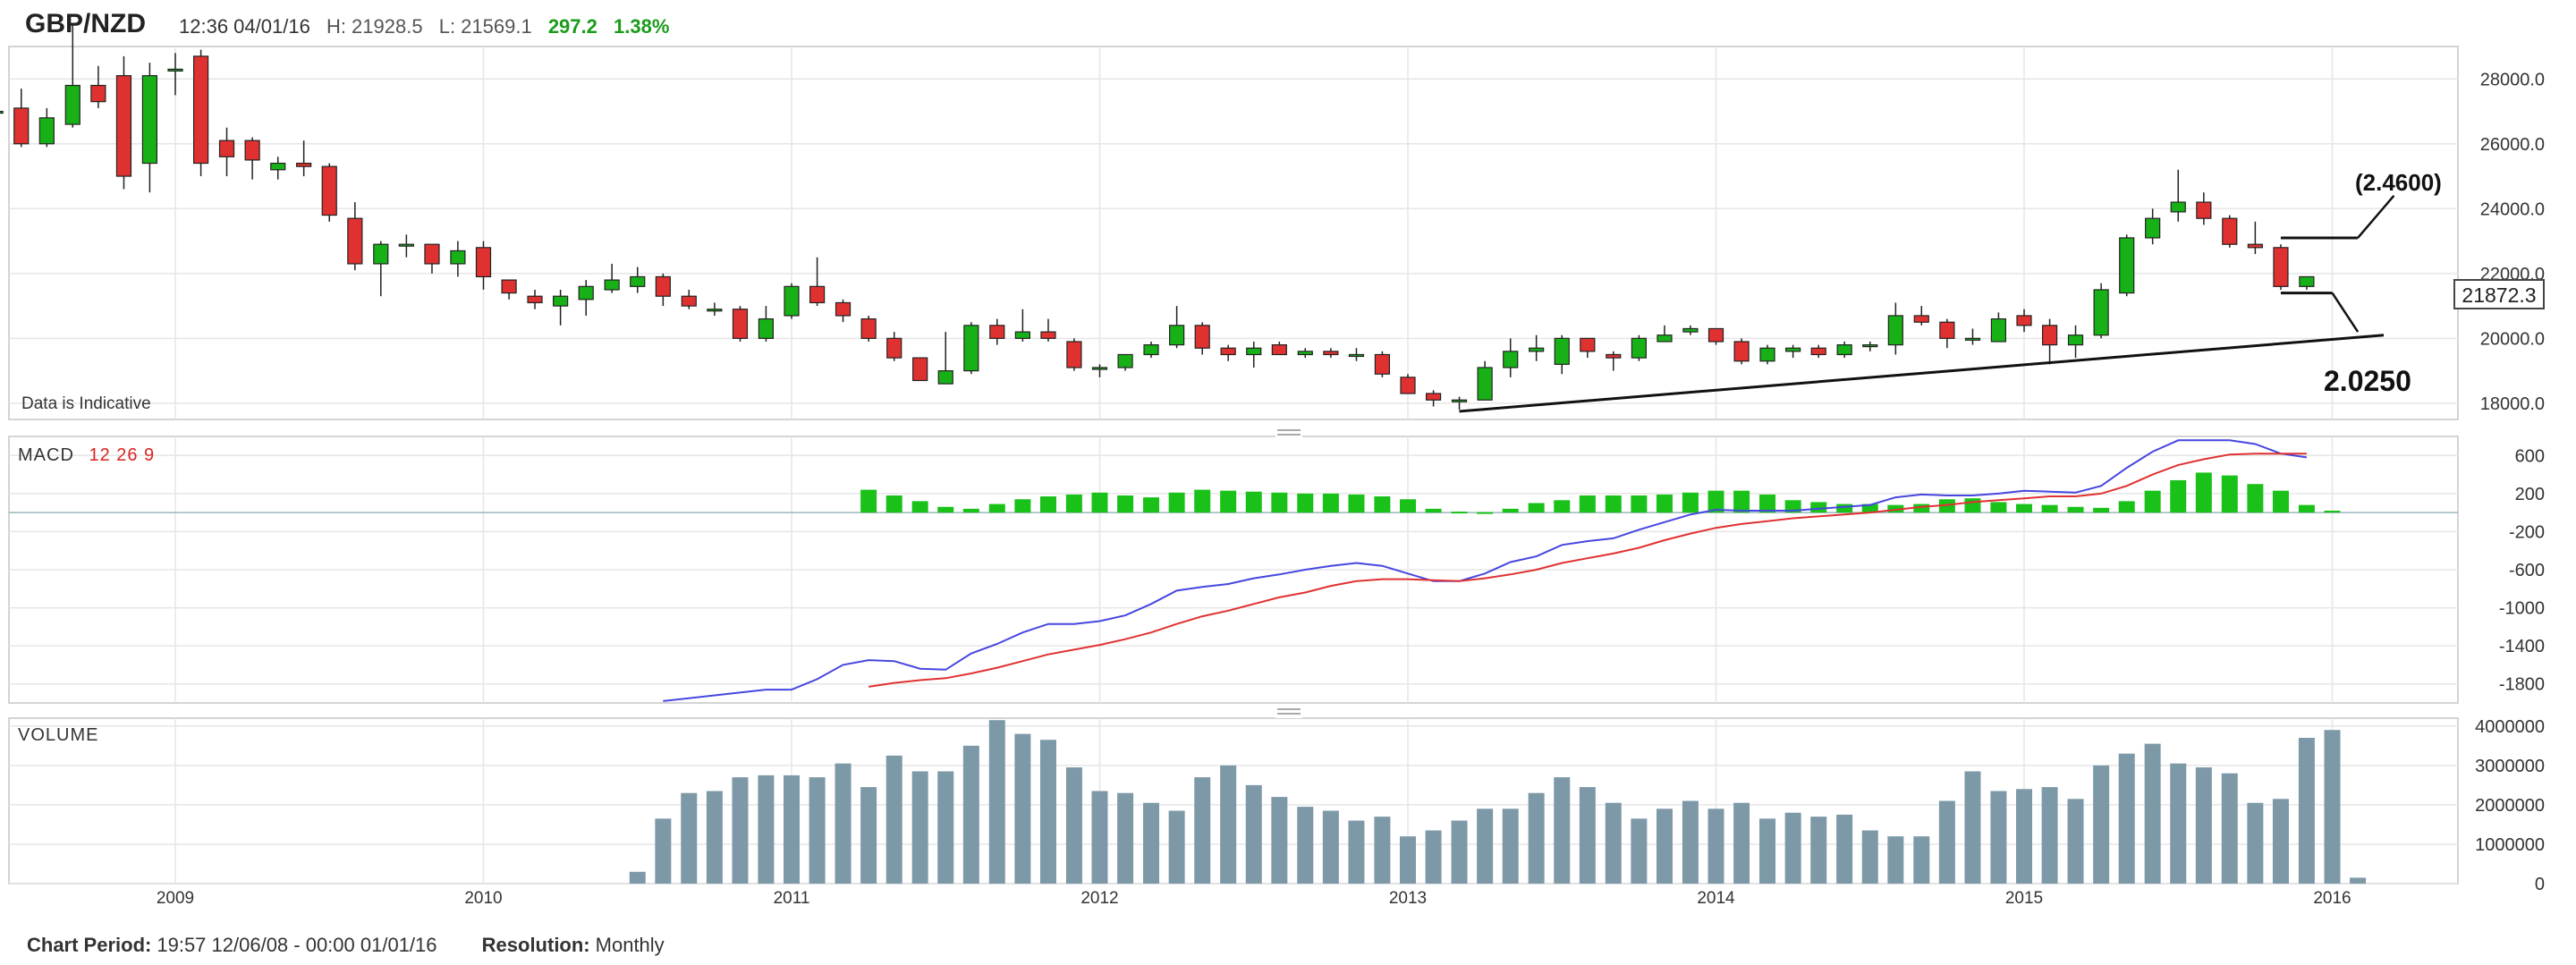 The height and width of the screenshot is (965, 2576). What do you see at coordinates (374, 26) in the screenshot?
I see `quote-high: H: 21928.5` at bounding box center [374, 26].